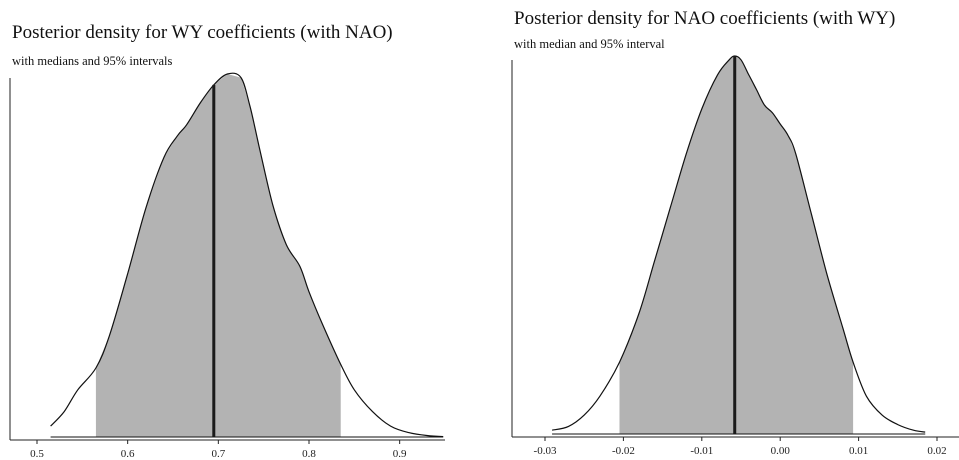 This screenshot has height=460, width=959. I want to click on x-tick-label: 0.00, so click(781, 451).